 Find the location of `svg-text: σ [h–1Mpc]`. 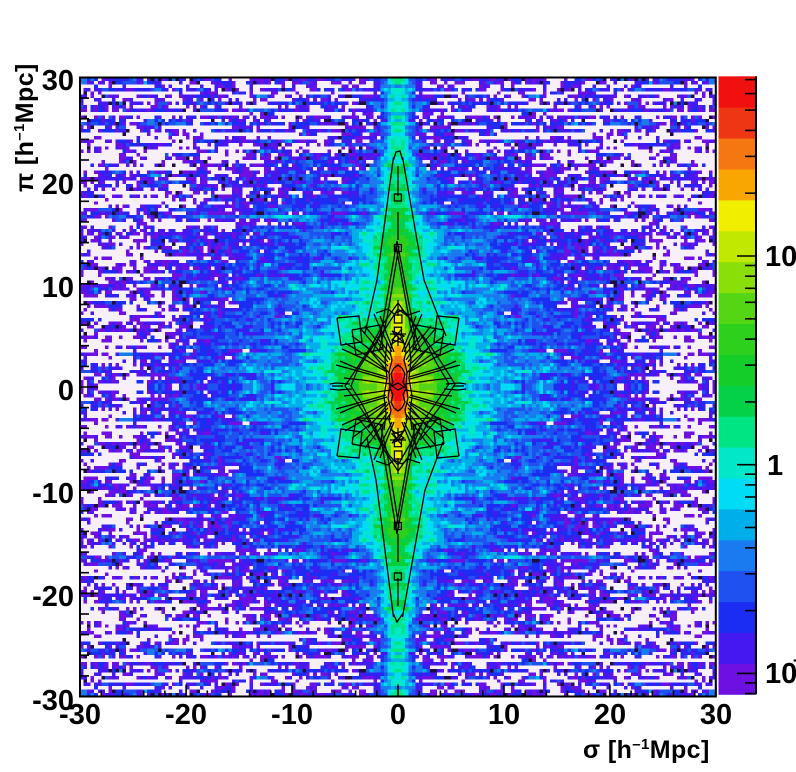

svg-text: σ [h–1Mpc] is located at coordinates (646, 750).